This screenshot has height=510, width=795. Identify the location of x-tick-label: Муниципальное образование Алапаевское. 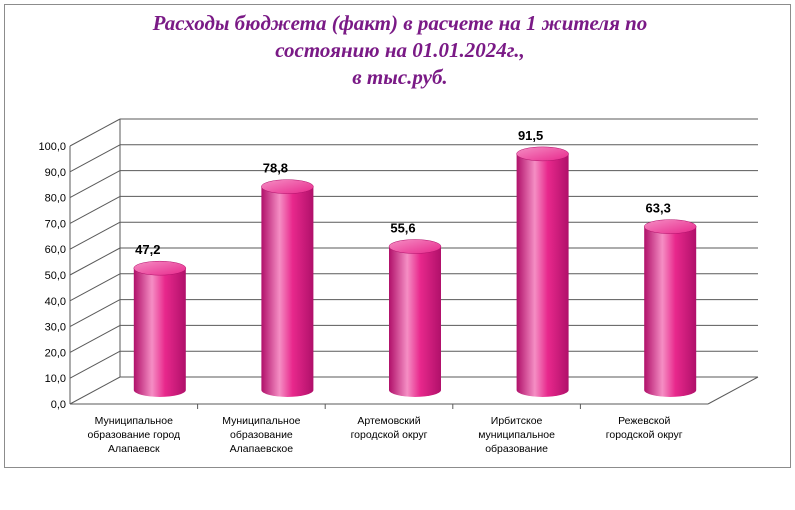
(261, 435).